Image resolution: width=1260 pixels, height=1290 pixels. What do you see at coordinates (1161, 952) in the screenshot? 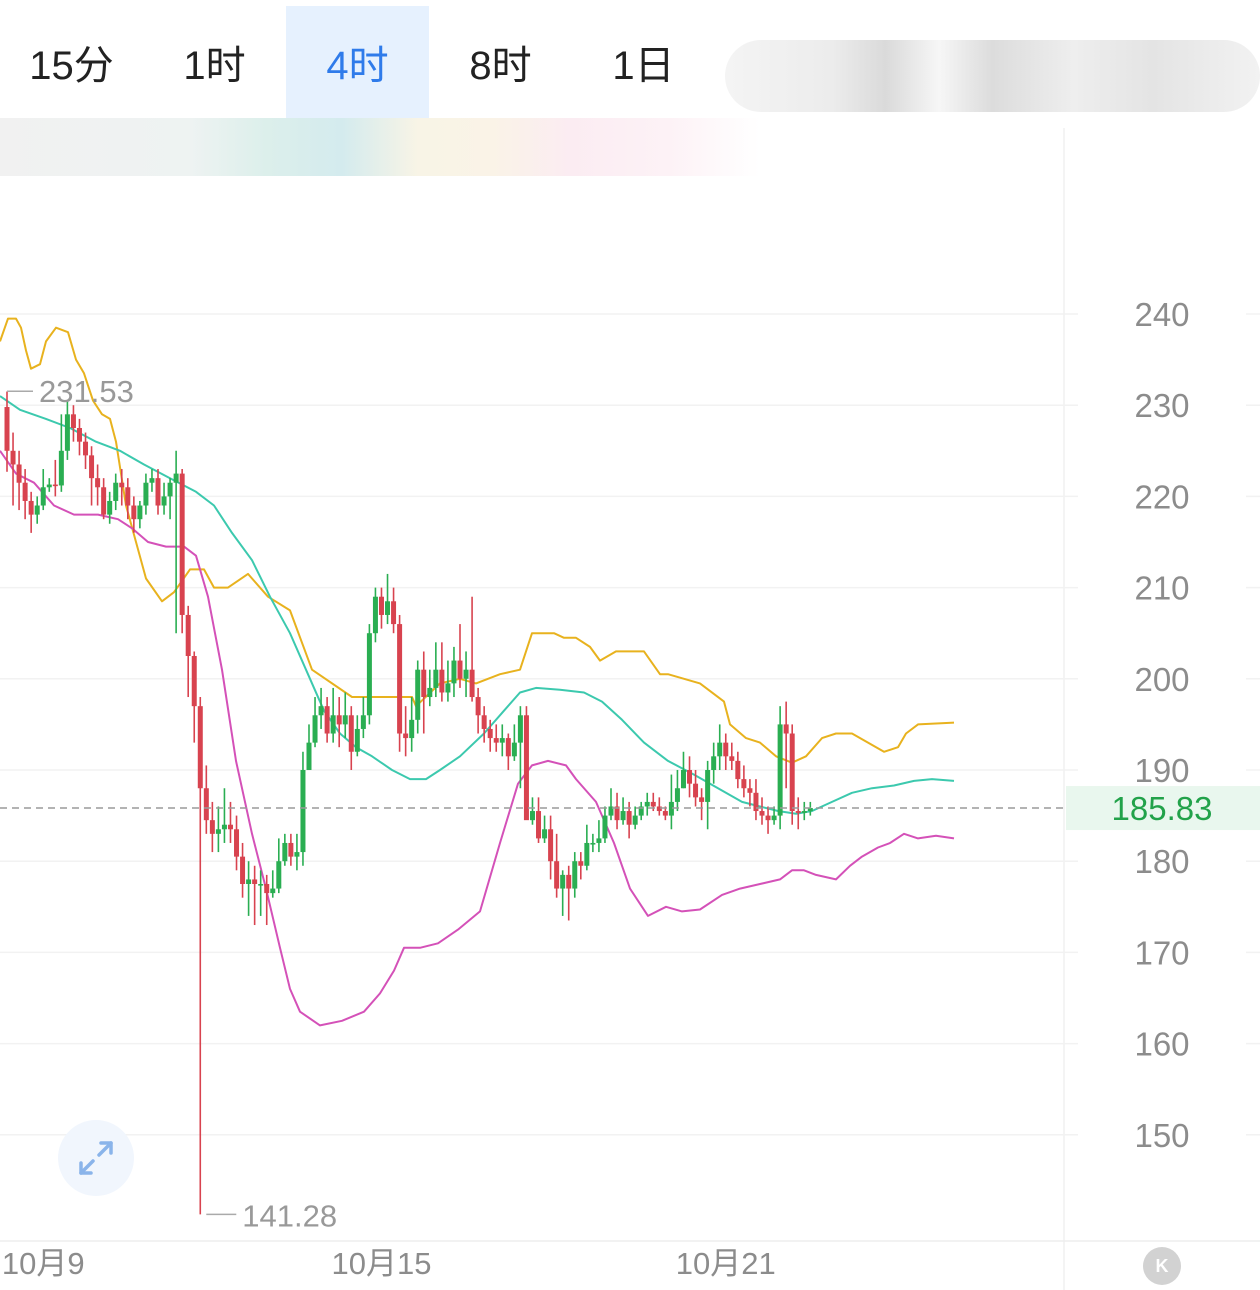
I see `y-tick-label: 170` at bounding box center [1161, 952].